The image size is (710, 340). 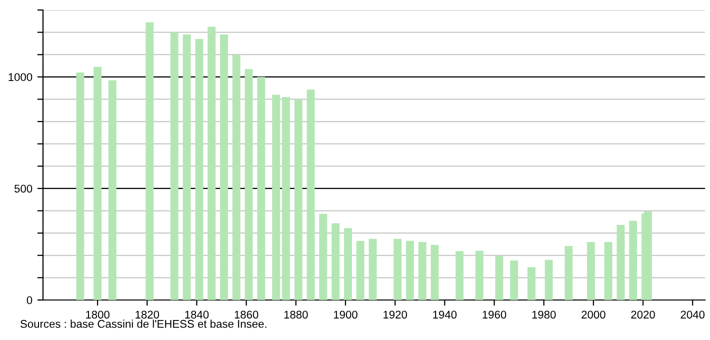 I want to click on x-tick-label: 2000, so click(x=594, y=314).